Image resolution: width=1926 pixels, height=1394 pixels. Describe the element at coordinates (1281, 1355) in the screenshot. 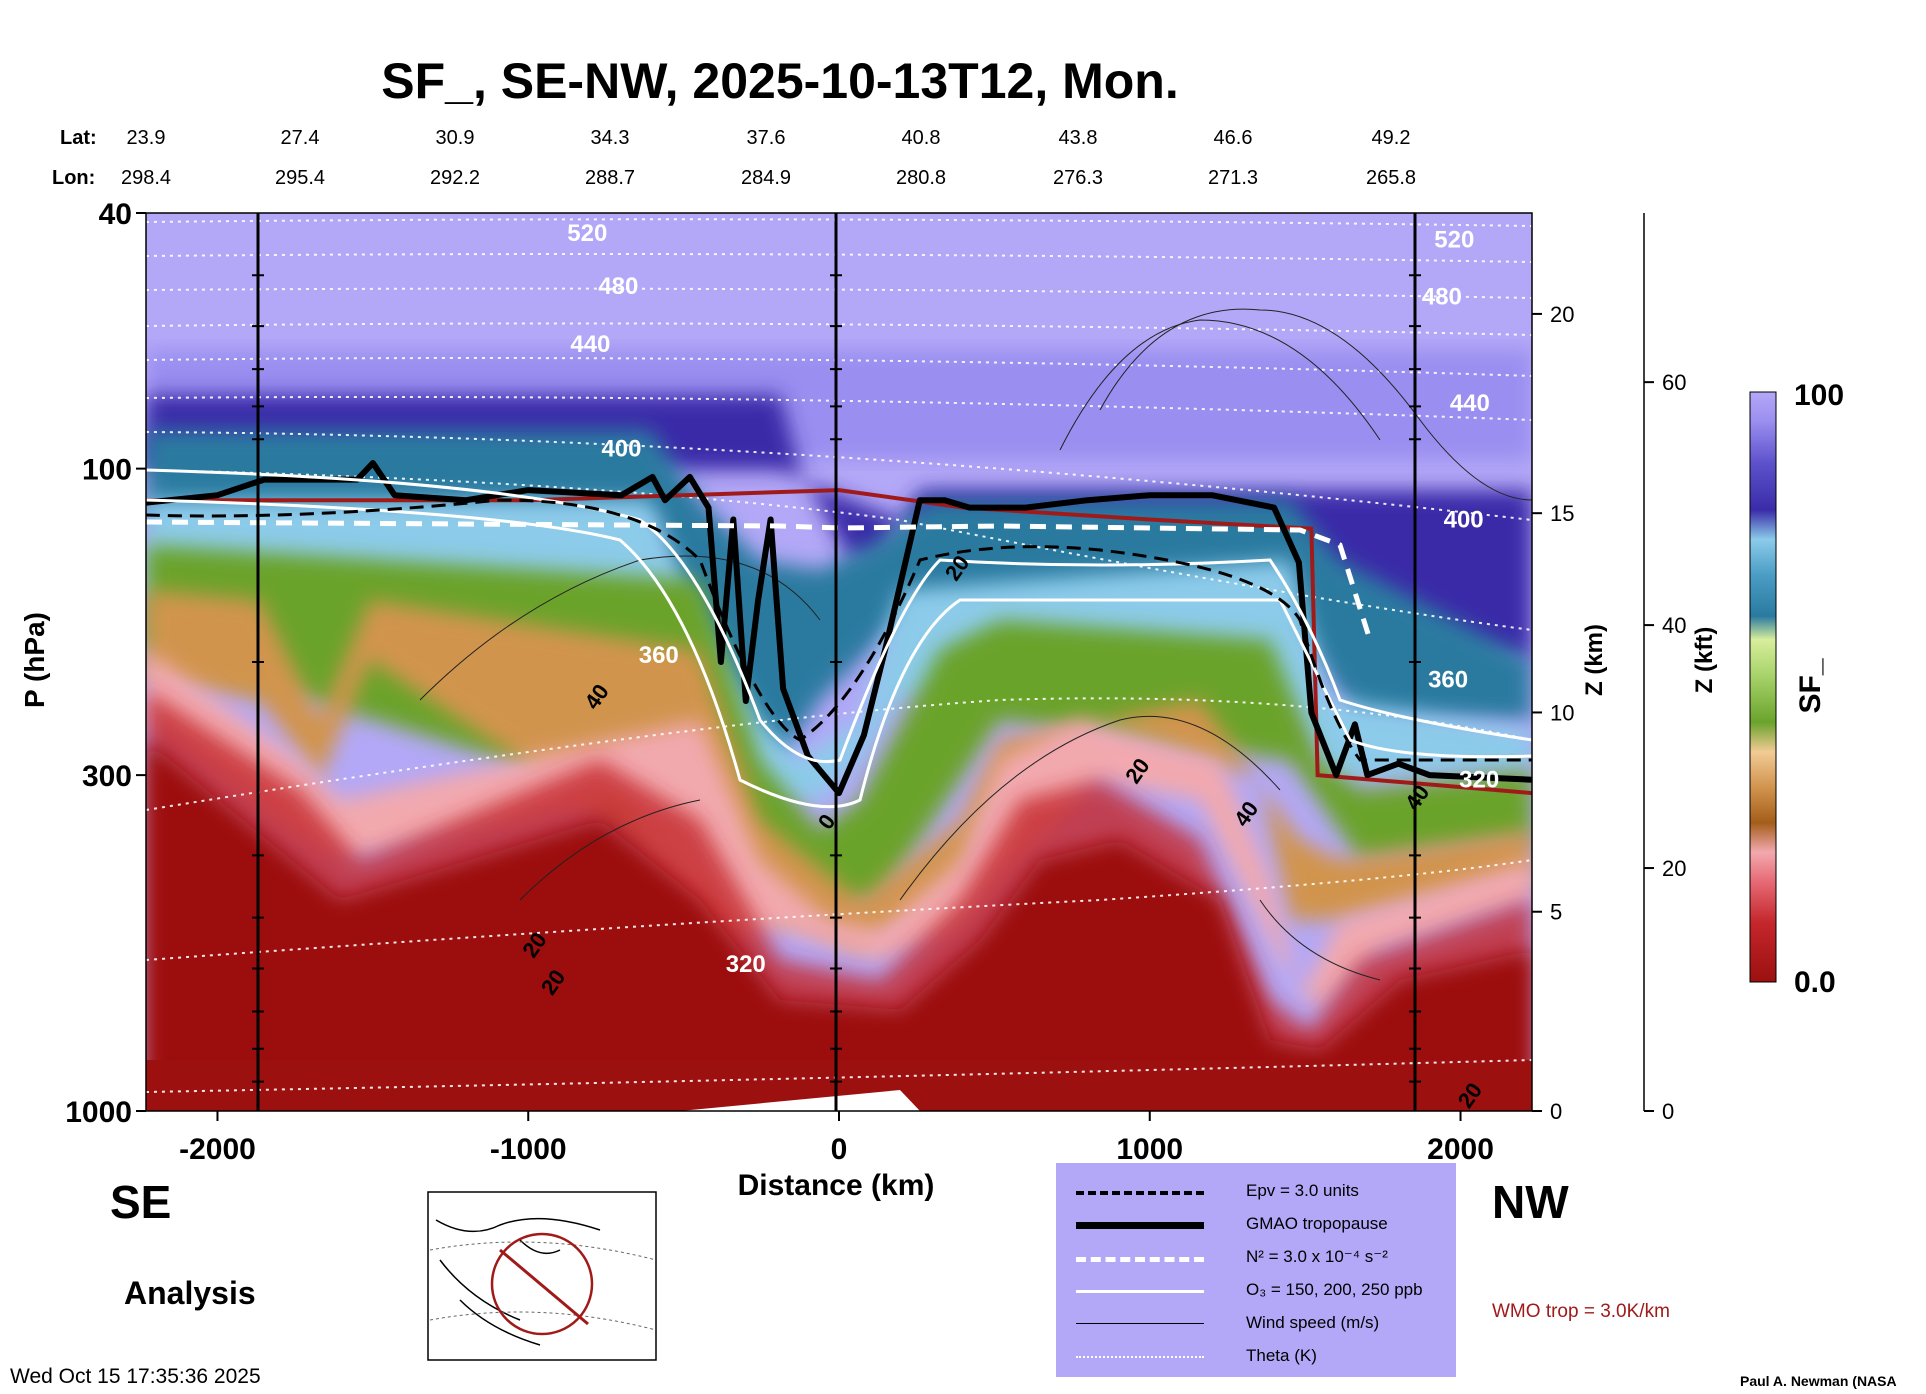

I see `legend-label-theta: Theta (K)` at that location.